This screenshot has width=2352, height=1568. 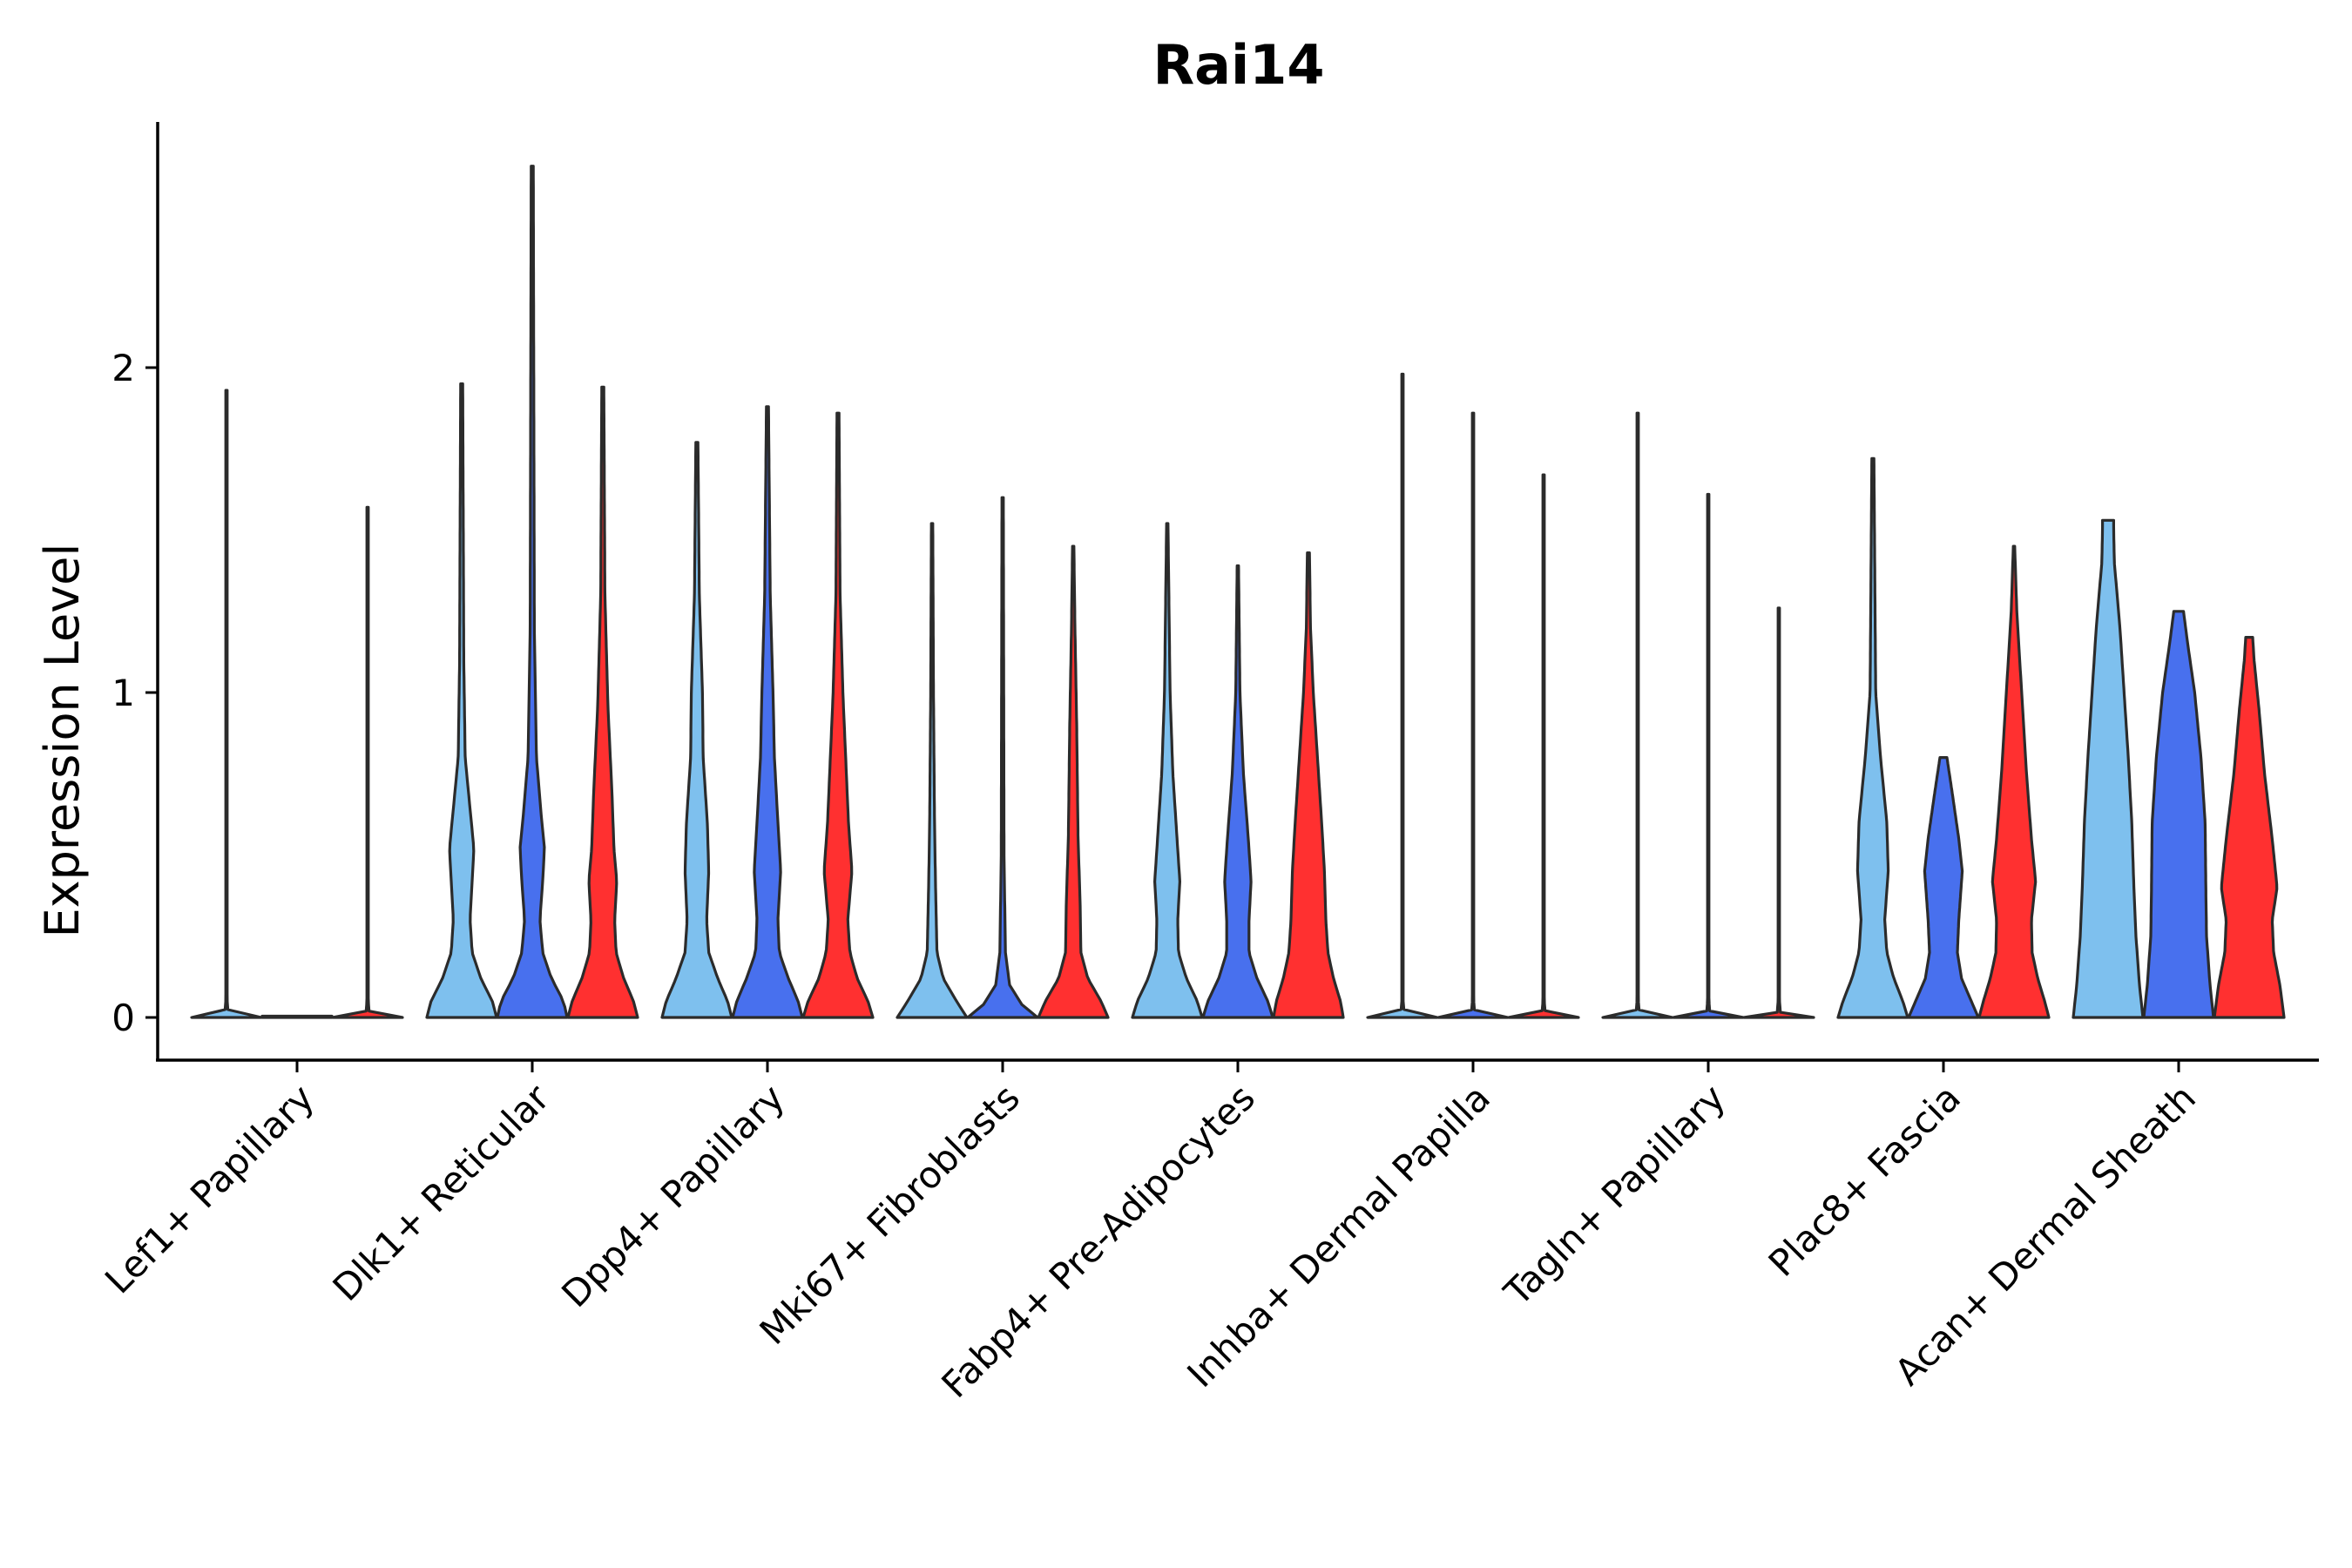 I want to click on x-tick-label: Lef1+ Papillary, so click(x=209, y=1188).